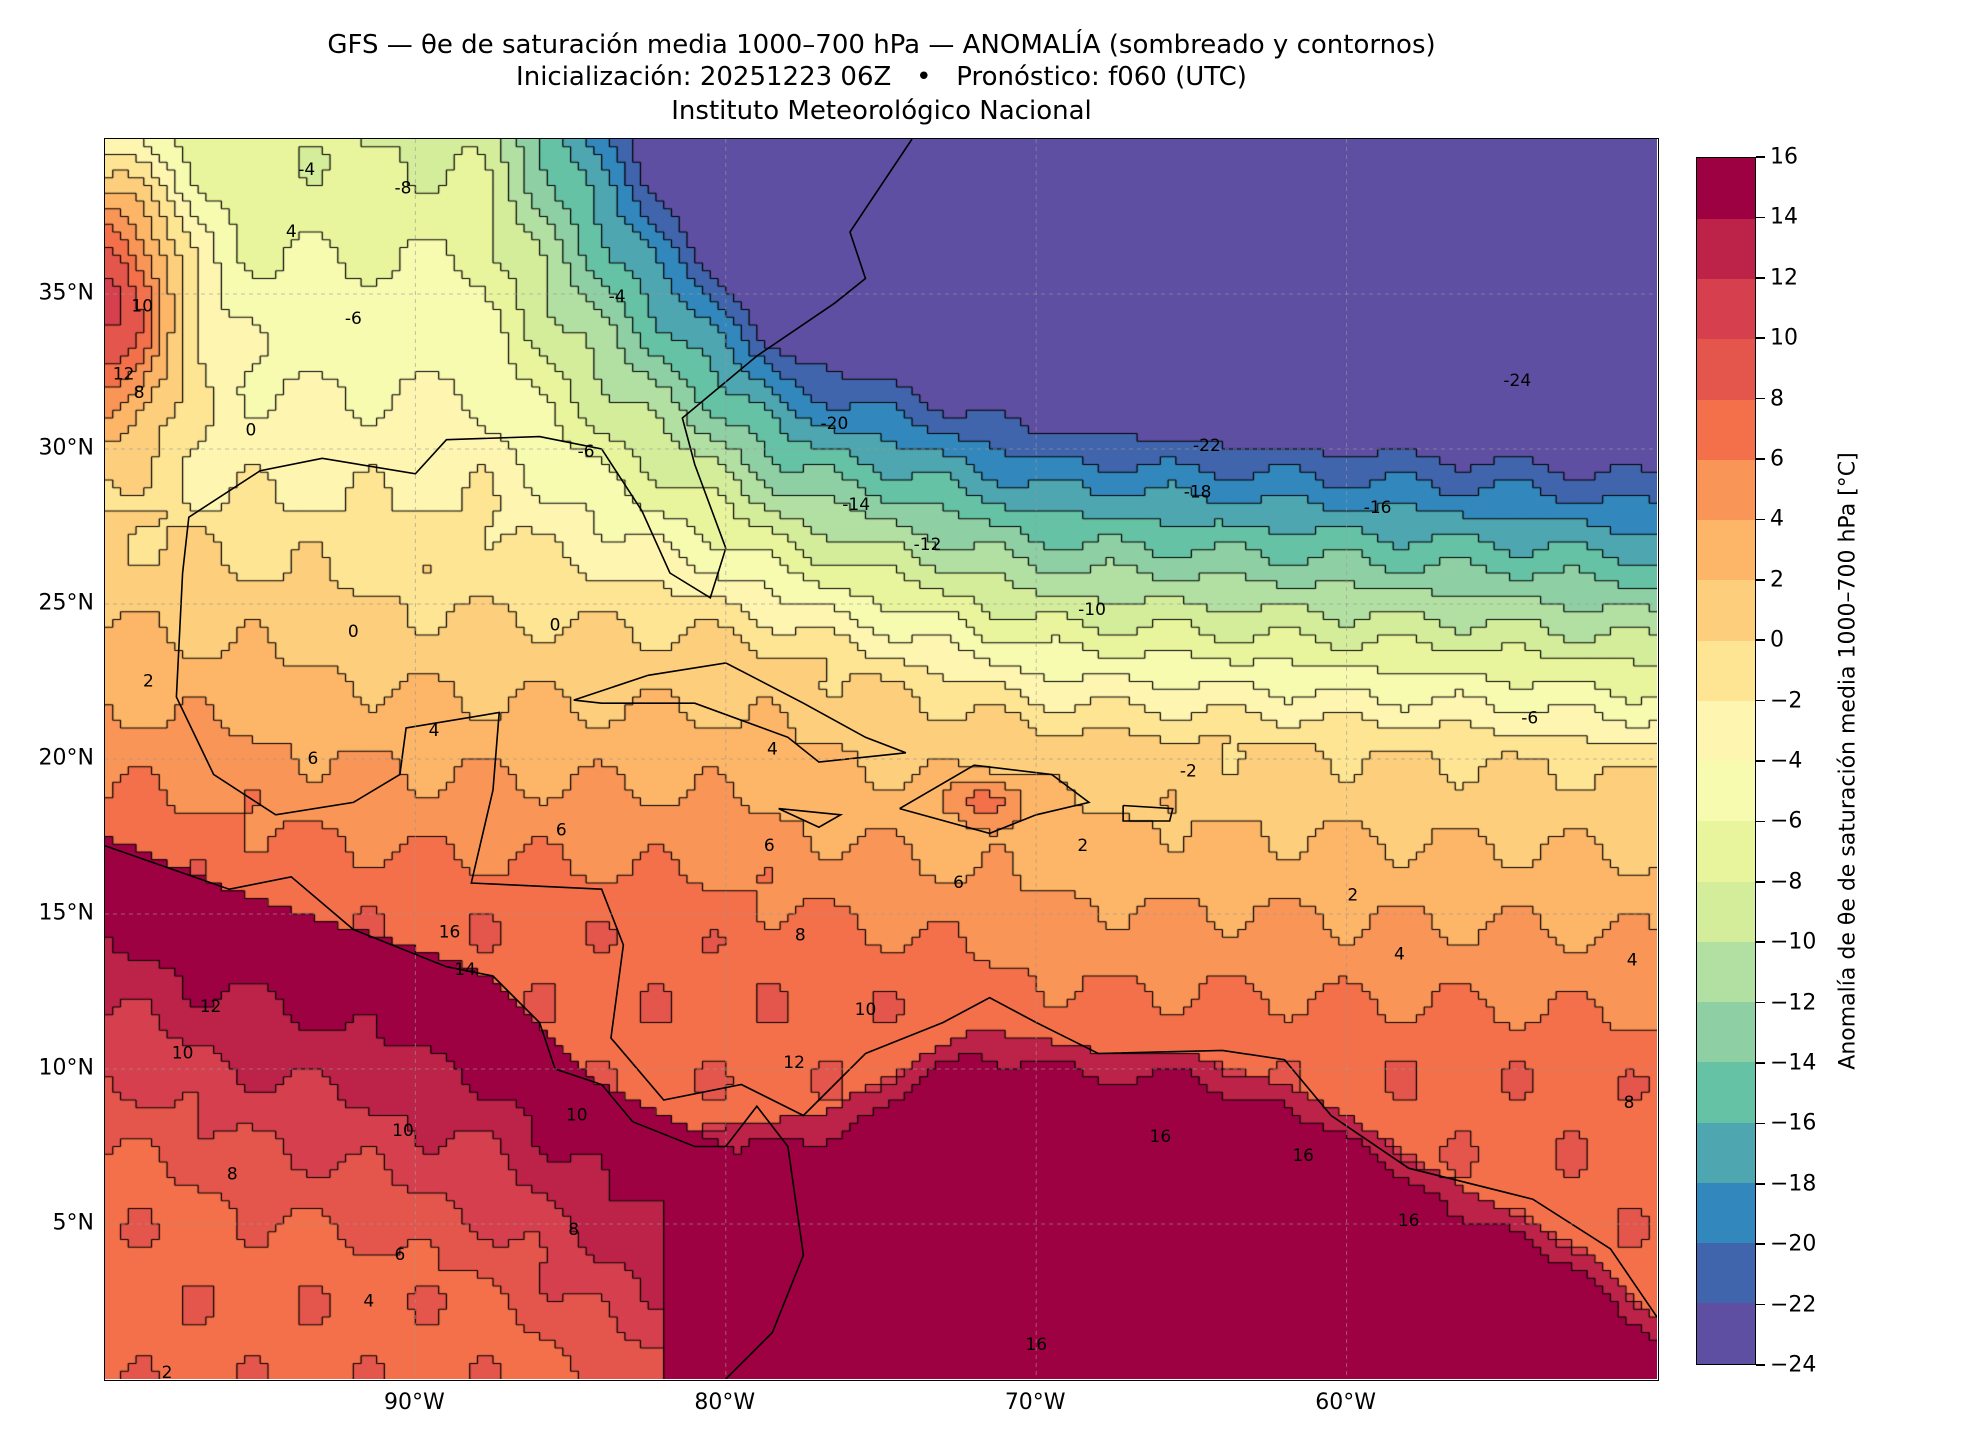 This screenshot has width=1980, height=1440. I want to click on contour-label: -20, so click(835, 424).